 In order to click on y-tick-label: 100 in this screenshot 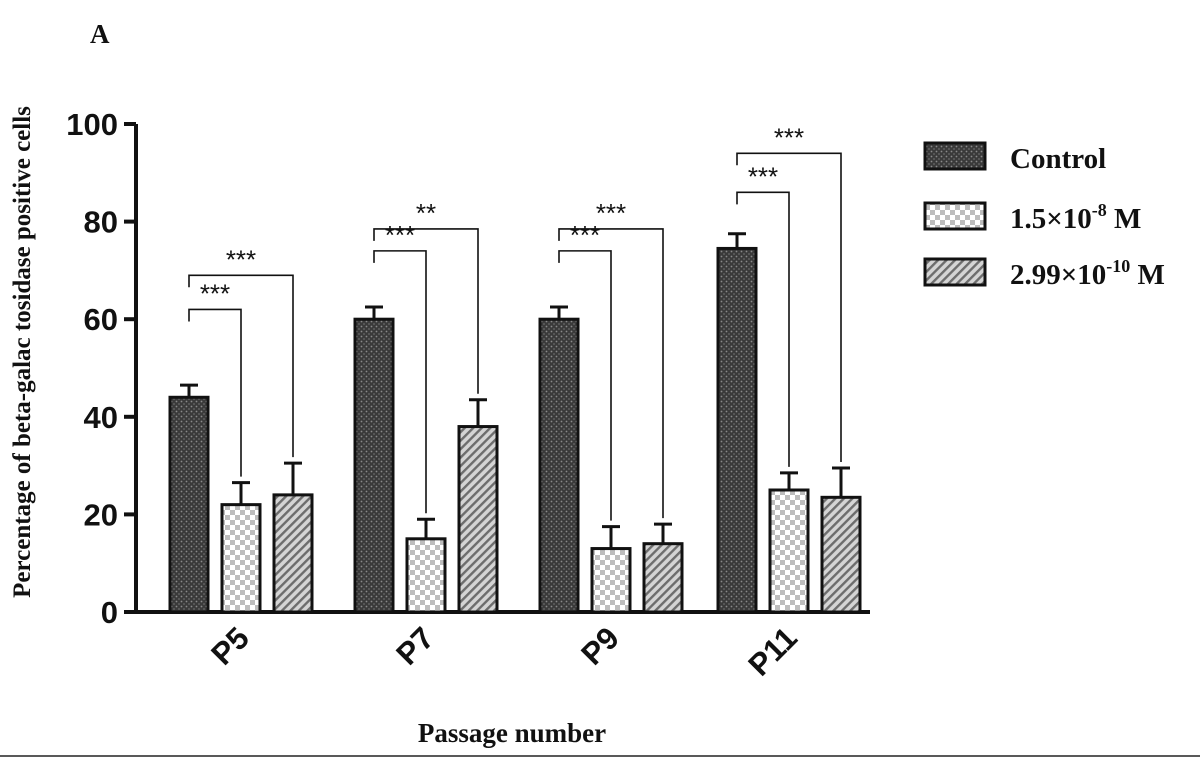, I will do `click(92, 124)`.